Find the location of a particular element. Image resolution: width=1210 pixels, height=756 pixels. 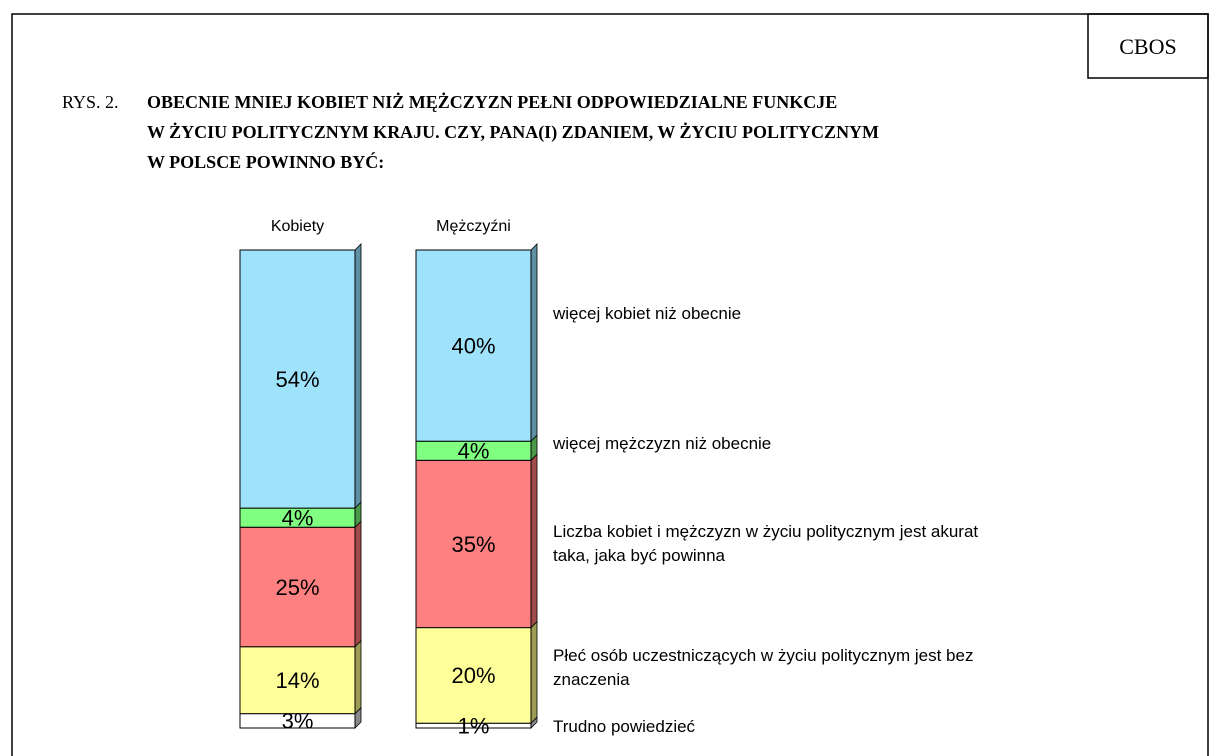

chart-title: W POLSCE POWINNO BYĆ: is located at coordinates (265, 161).